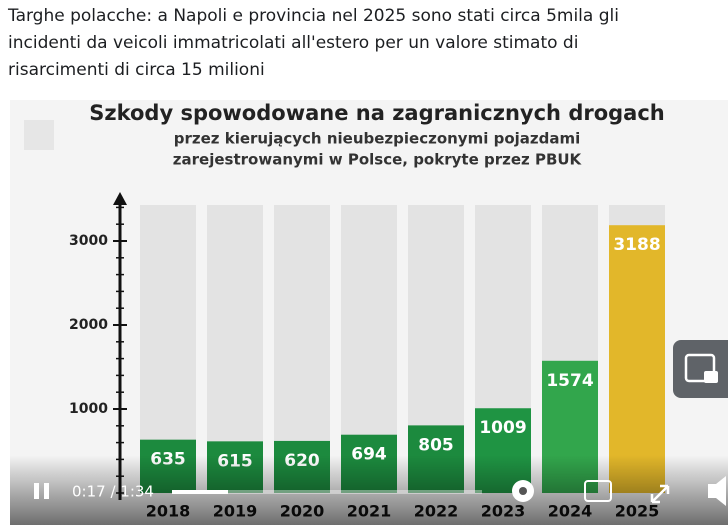  What do you see at coordinates (502, 428) in the screenshot?
I see `value-label: 1009` at bounding box center [502, 428].